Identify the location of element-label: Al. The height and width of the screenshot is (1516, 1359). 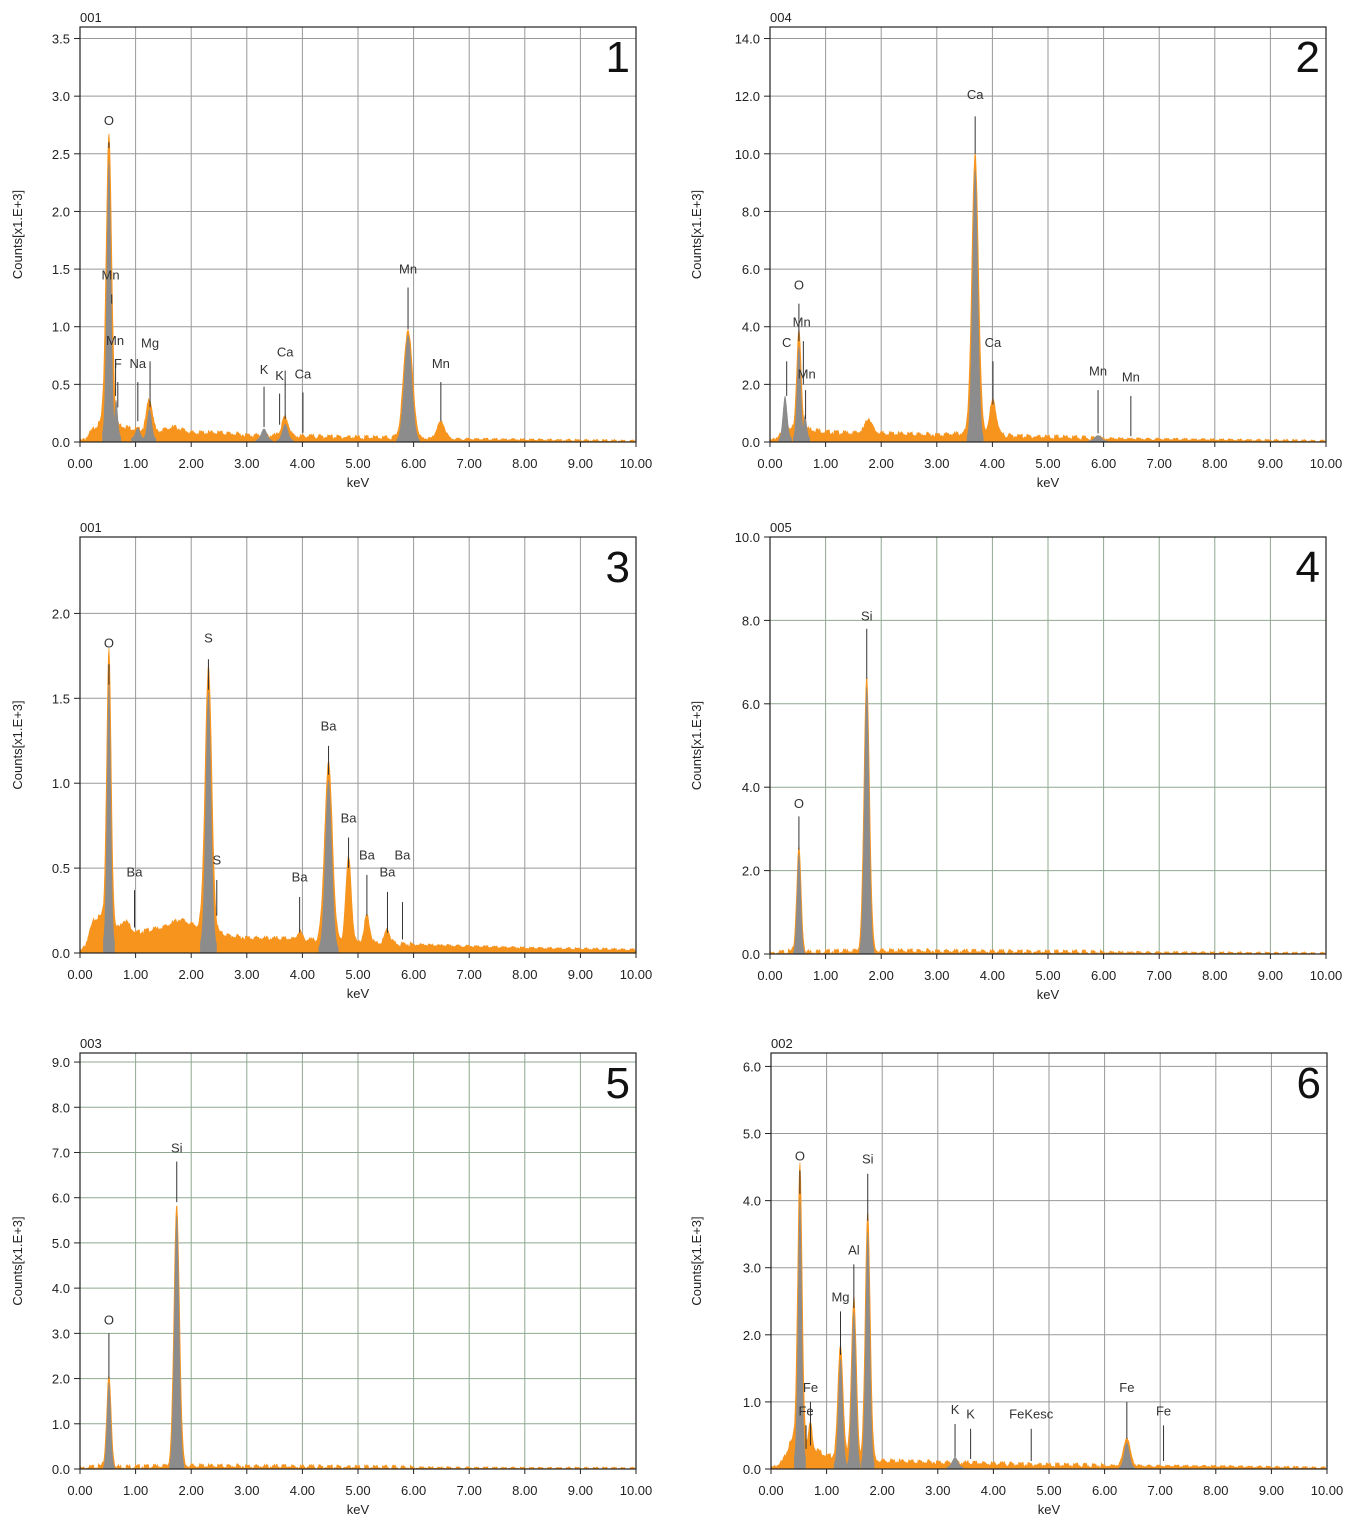
(854, 1249).